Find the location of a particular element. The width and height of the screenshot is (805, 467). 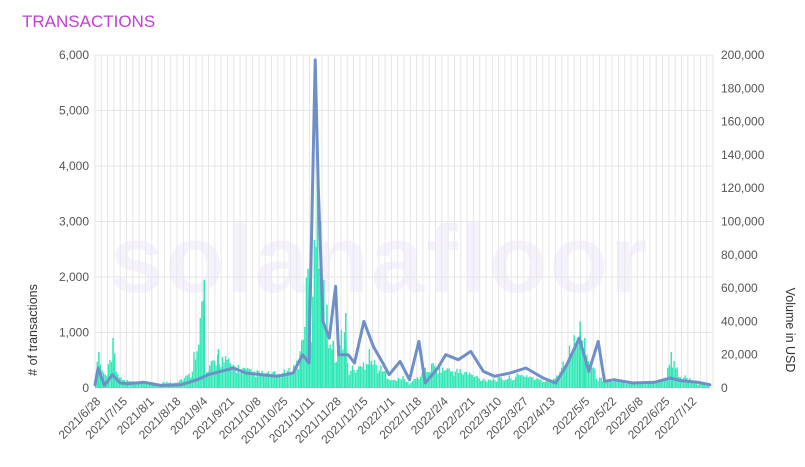

y2-tick-label: 200,000 is located at coordinates (743, 55).